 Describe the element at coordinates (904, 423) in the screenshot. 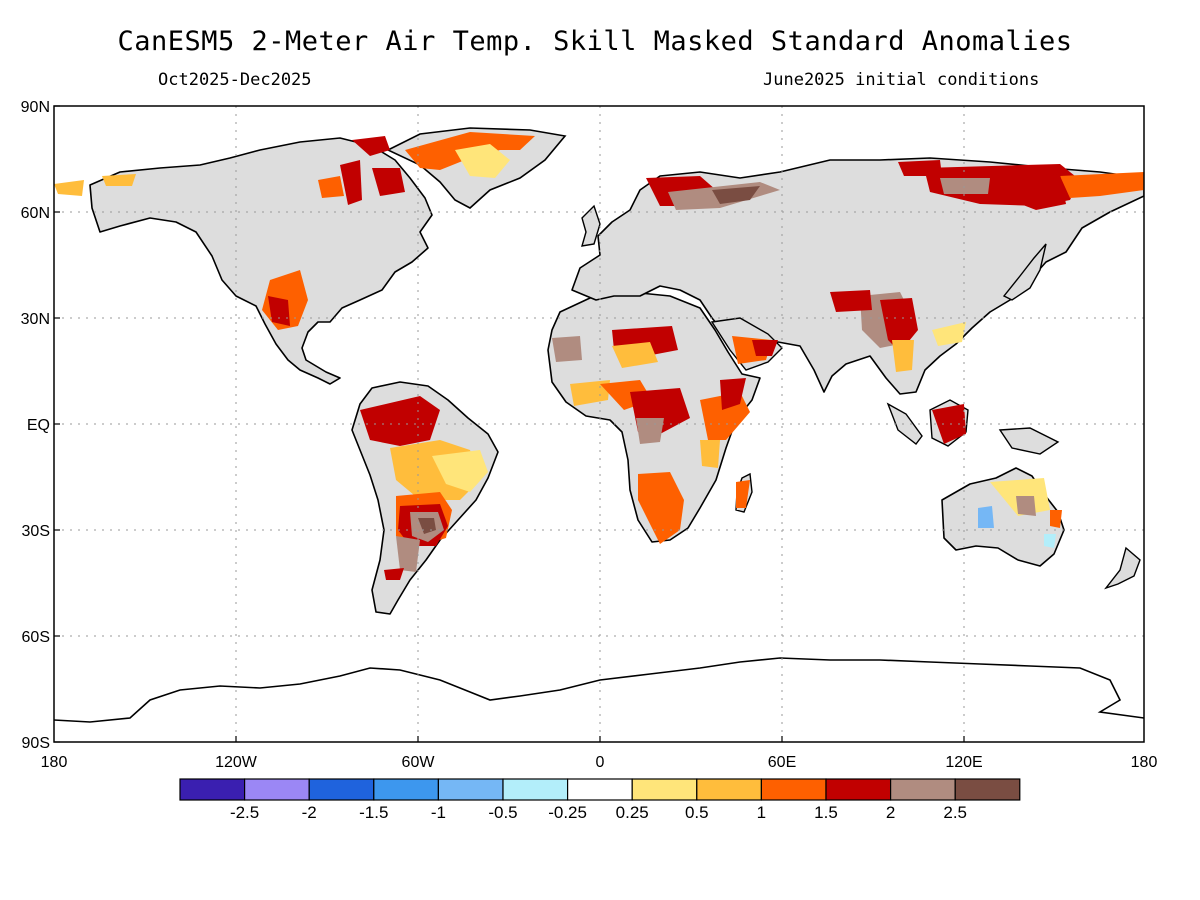

I see `landmass-sumatra` at that location.